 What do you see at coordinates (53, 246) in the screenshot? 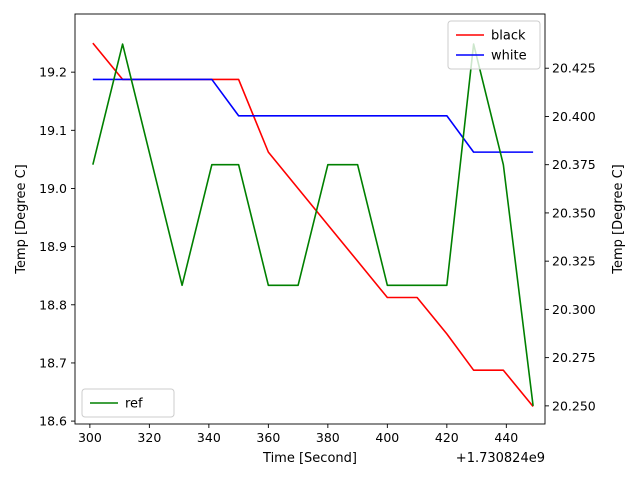
I see `y-left-tick-label: 18.9` at bounding box center [53, 246].